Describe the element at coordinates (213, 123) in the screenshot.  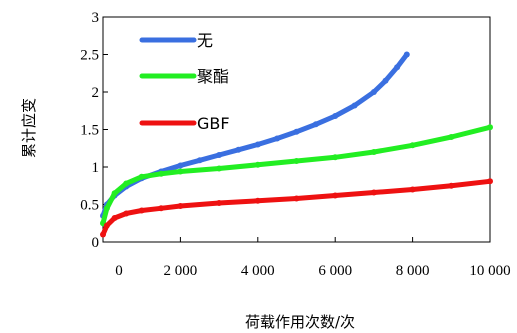
I see `legend-label: GBF` at that location.